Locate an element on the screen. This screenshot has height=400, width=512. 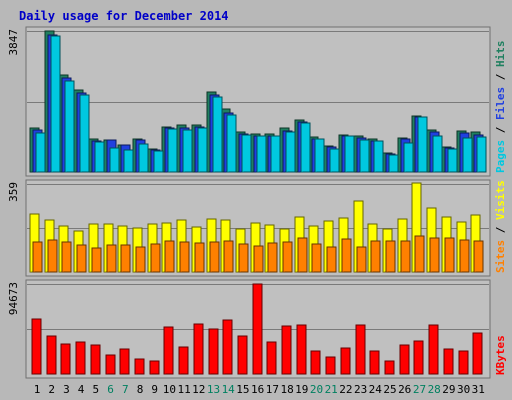
x-tick-label: 20 is located at coordinates (316, 389).